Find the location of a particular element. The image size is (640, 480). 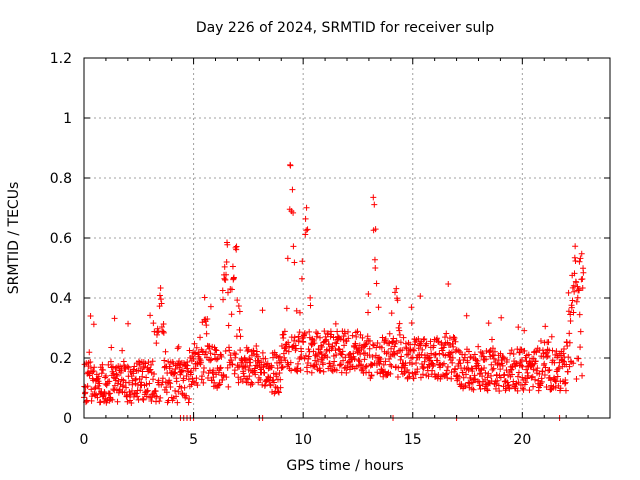

y-tick-label: 0.8 is located at coordinates (61, 179).